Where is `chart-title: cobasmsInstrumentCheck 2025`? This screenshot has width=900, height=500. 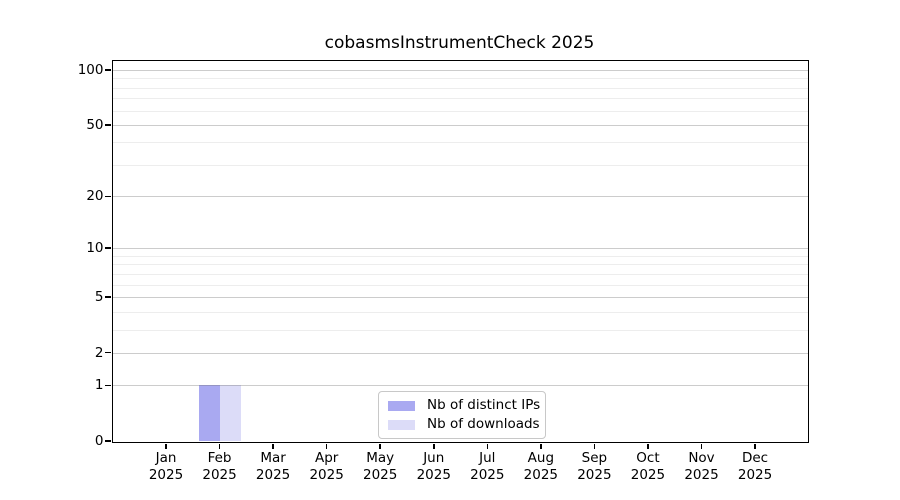 chart-title: cobasmsInstrumentCheck 2025 is located at coordinates (459, 43).